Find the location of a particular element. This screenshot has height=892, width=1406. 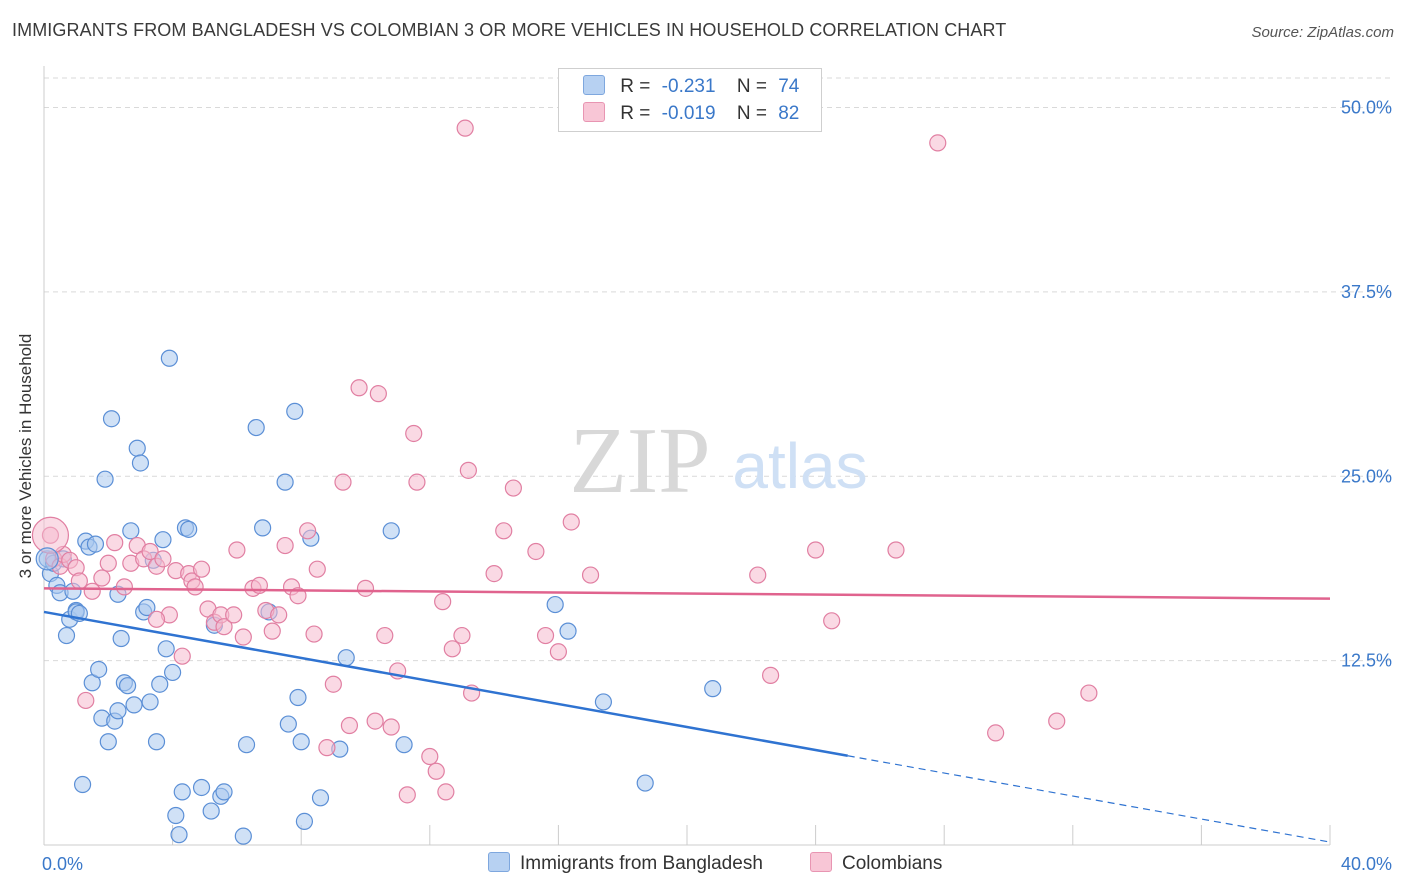

legend-r-value: -0.231 is located at coordinates (688, 86).